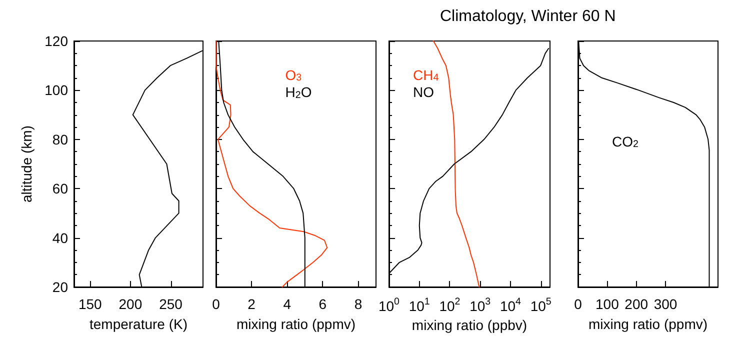 This screenshot has width=732, height=347. I want to click on x-tick-label: 8, so click(358, 304).